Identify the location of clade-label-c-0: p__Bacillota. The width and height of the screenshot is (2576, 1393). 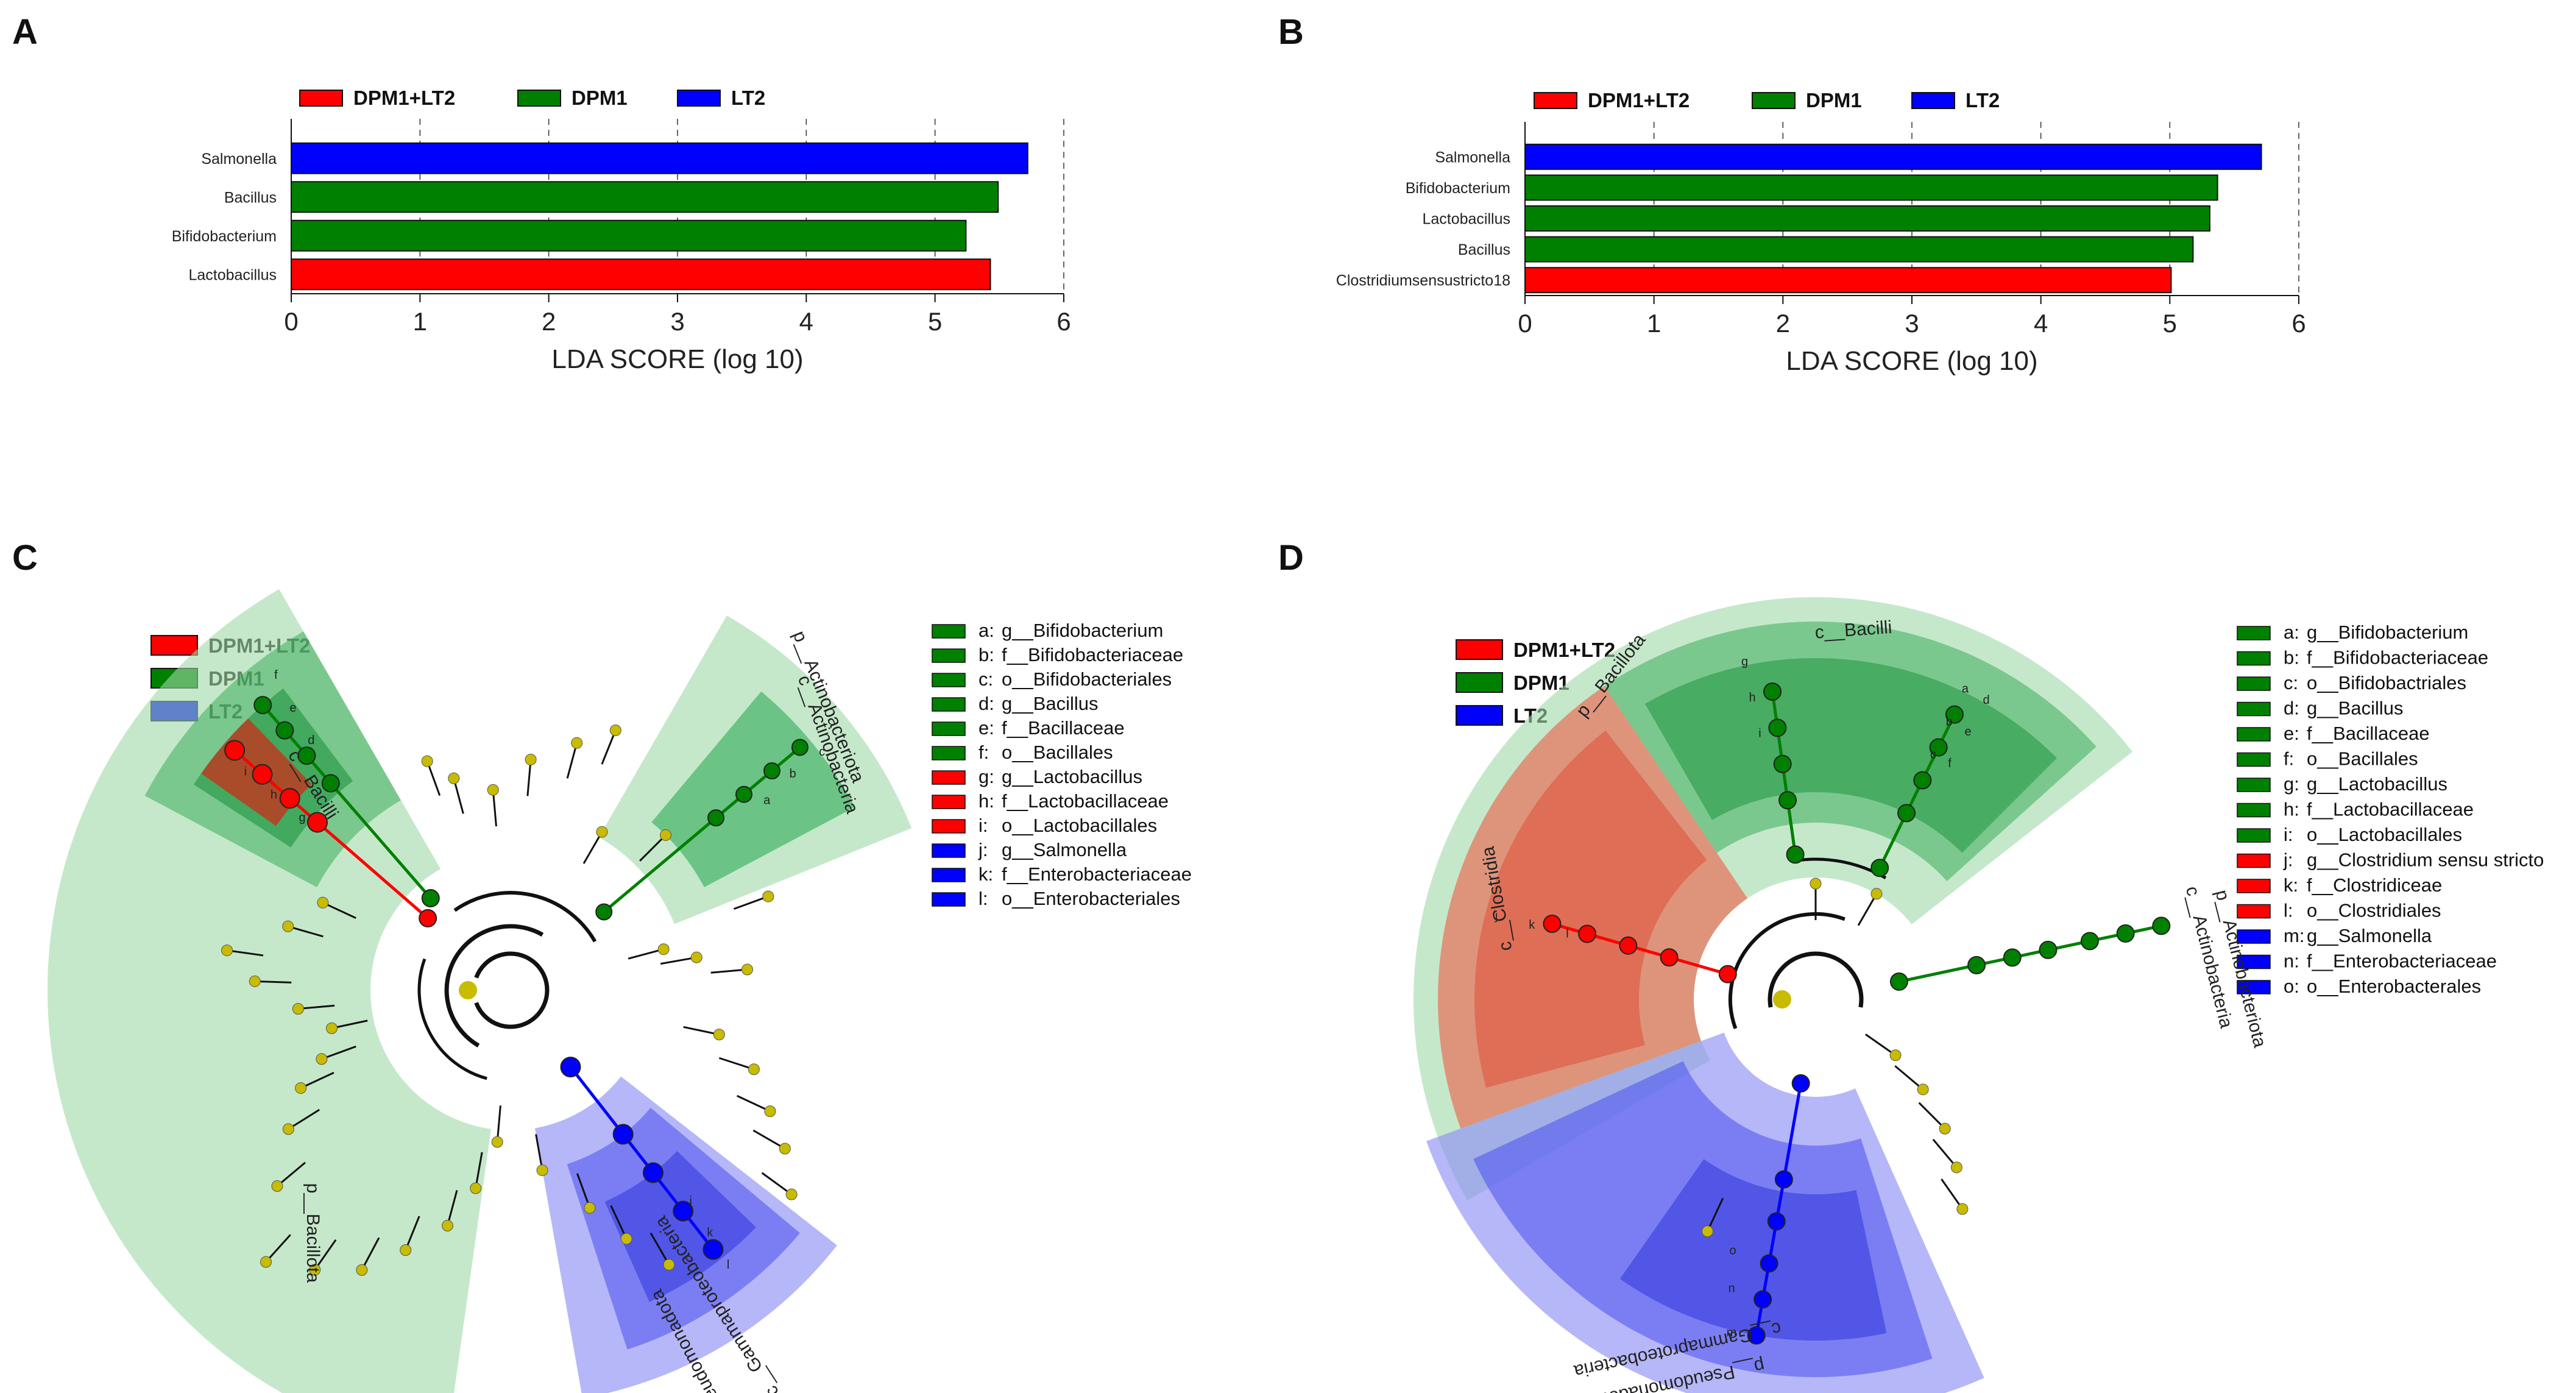
(313, 1233).